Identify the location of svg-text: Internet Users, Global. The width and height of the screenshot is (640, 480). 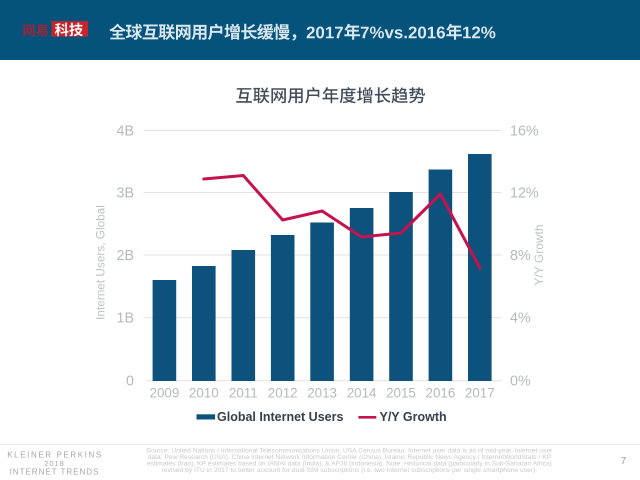
(101, 262).